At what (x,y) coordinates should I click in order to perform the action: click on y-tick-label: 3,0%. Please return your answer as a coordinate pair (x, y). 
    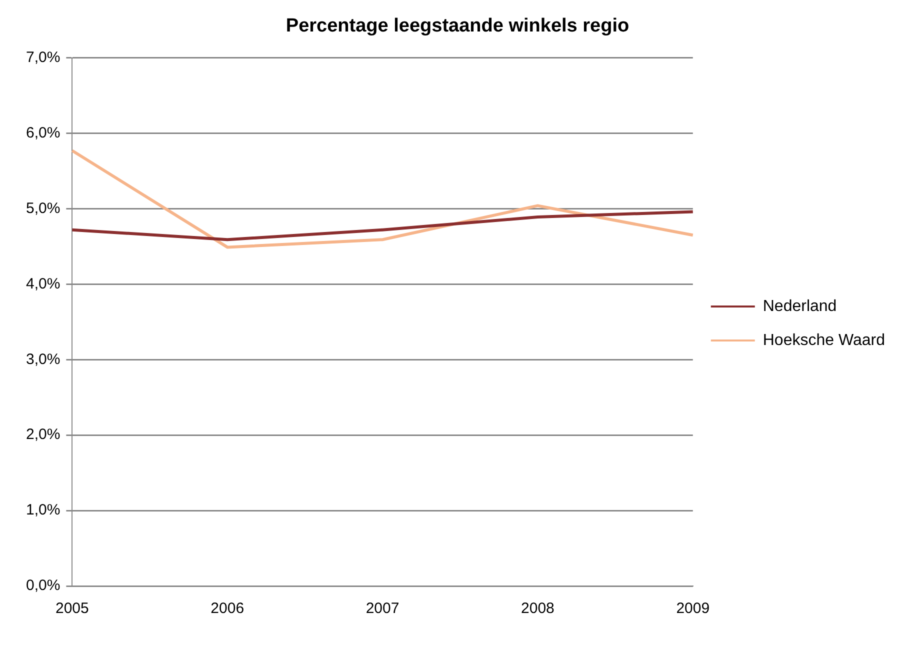
    Looking at the image, I should click on (43, 359).